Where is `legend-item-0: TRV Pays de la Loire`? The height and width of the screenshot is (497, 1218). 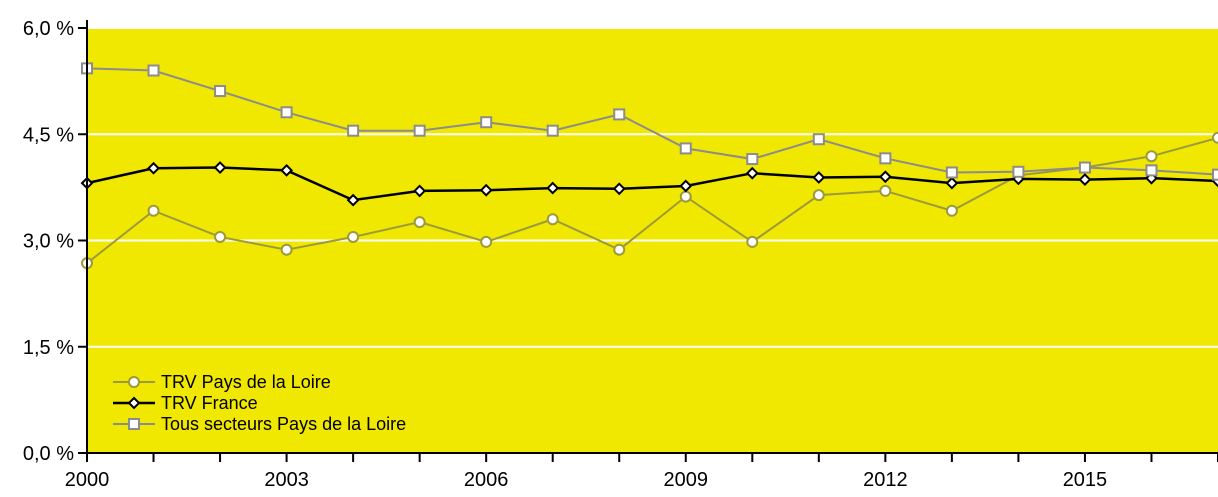 legend-item-0: TRV Pays de la Loire is located at coordinates (222, 382).